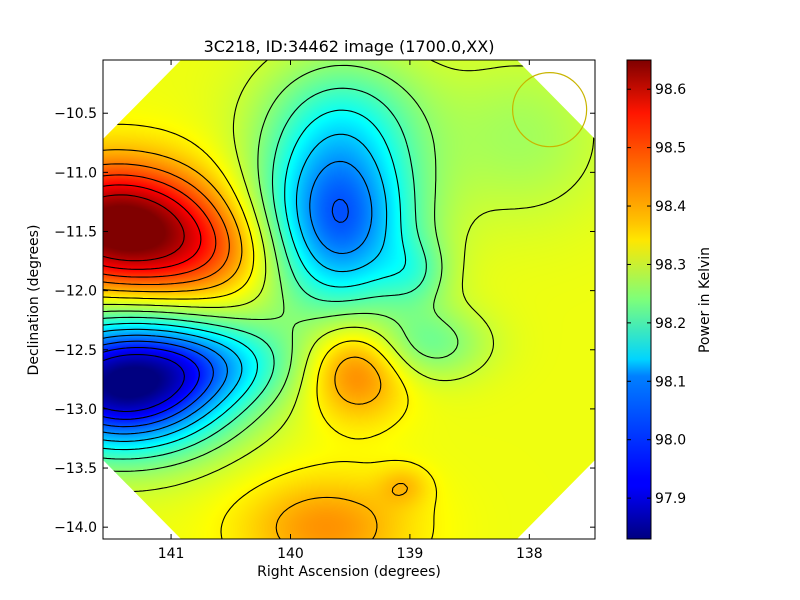  I want to click on colorbar-tick-label: 98.3, so click(670, 265).